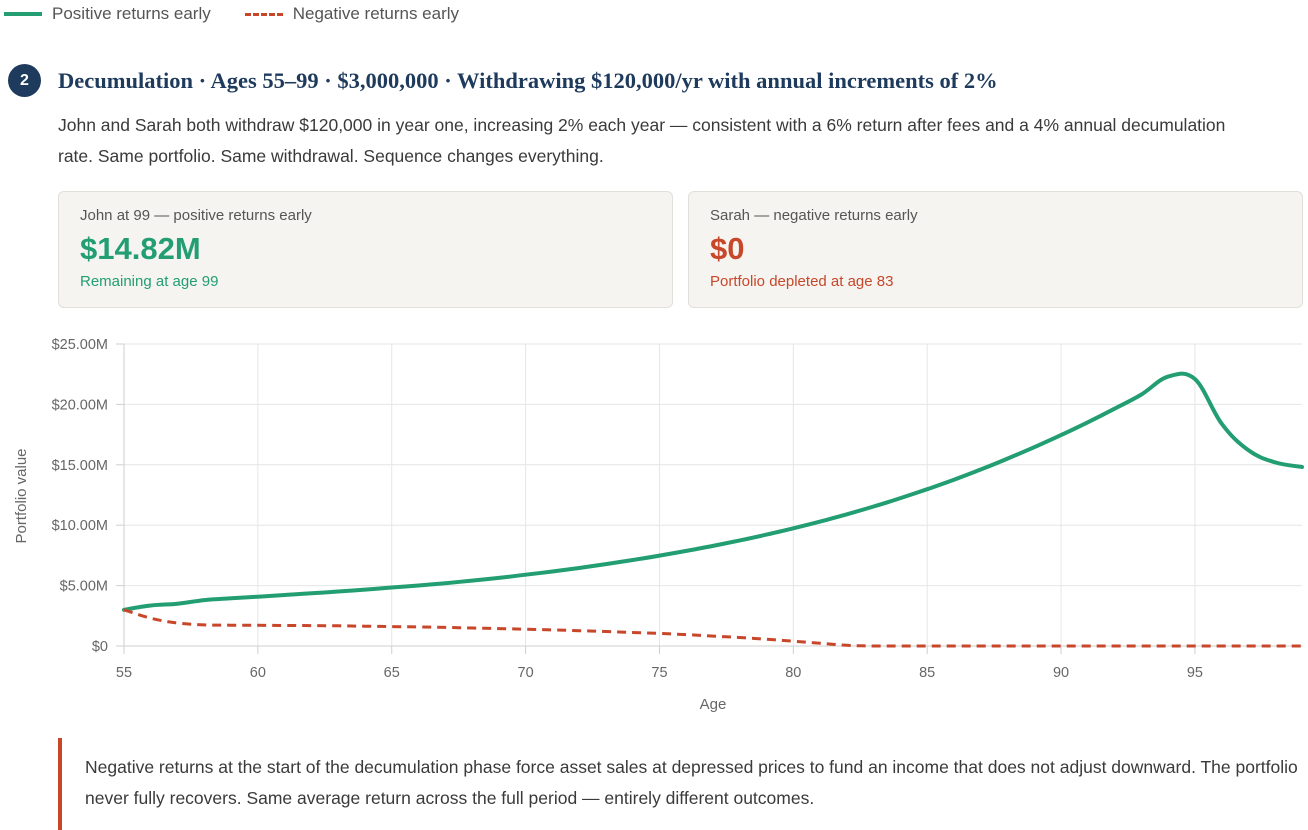  What do you see at coordinates (140, 248) in the screenshot?
I see `john-card-value: $14.82M` at bounding box center [140, 248].